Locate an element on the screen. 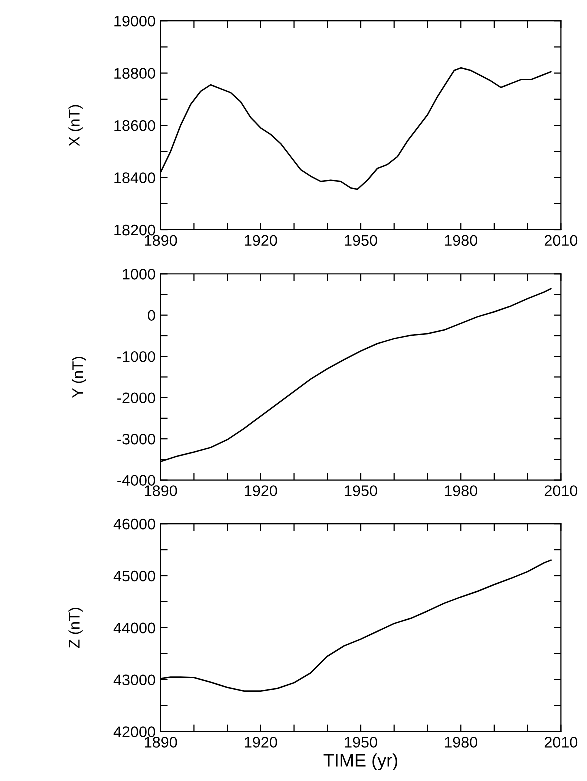 The width and height of the screenshot is (587, 781). y-tick-label: 44000 is located at coordinates (135, 628).